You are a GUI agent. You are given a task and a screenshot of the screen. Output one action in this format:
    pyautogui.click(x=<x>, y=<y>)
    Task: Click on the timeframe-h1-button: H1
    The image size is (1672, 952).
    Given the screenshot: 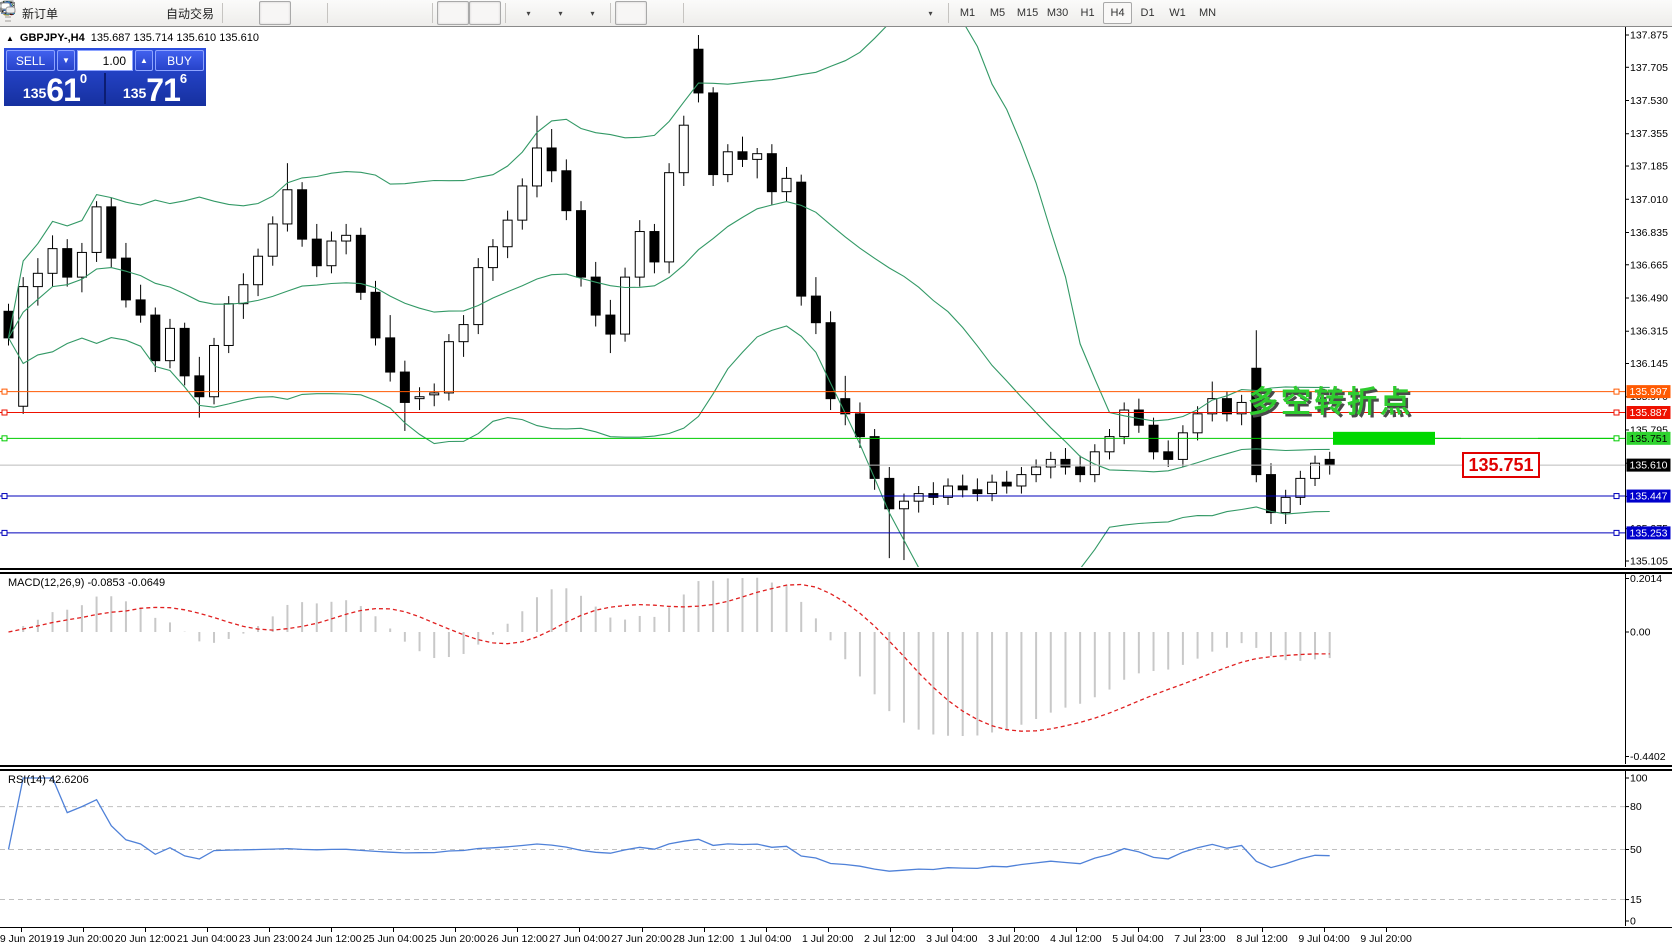 What is the action you would take?
    pyautogui.click(x=1087, y=13)
    